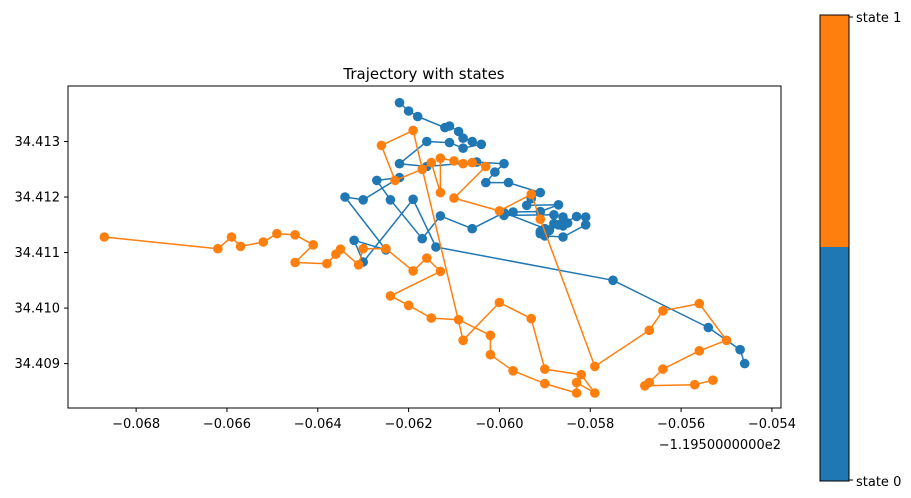  I want to click on x-tick-label: −0.066, so click(227, 424).